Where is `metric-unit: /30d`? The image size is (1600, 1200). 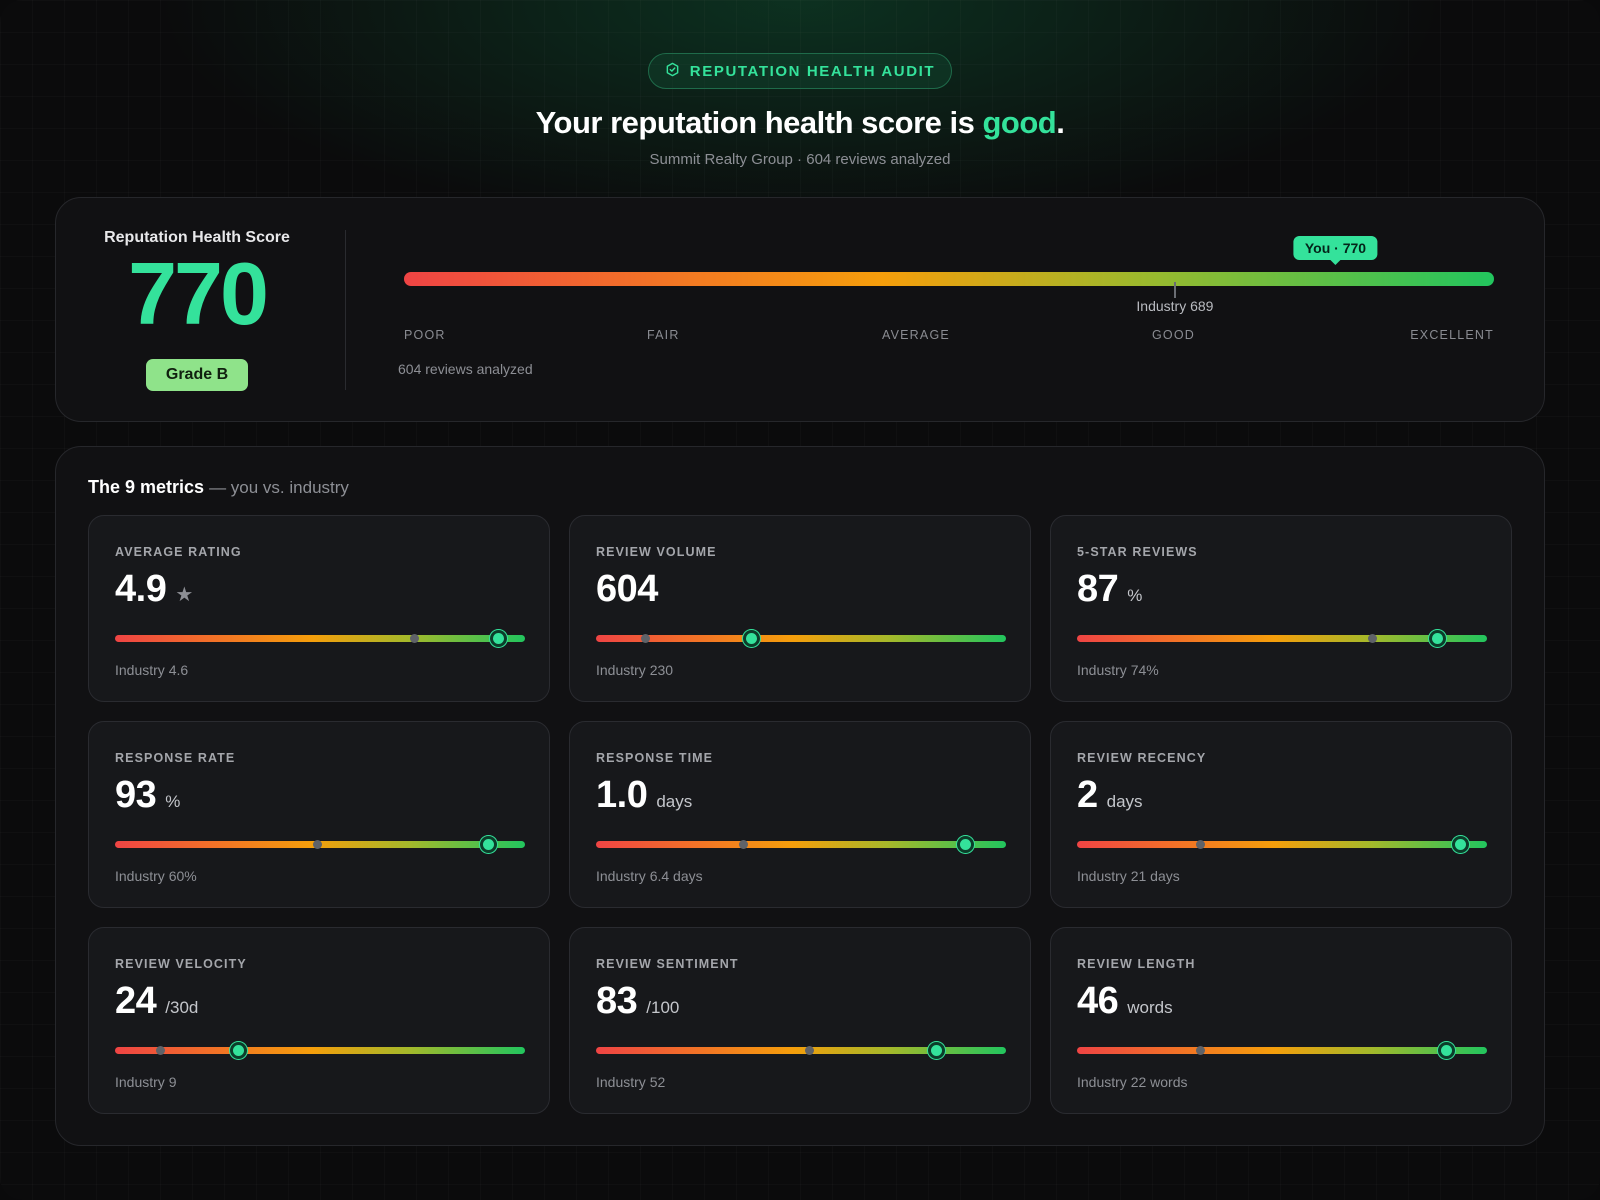 metric-unit: /30d is located at coordinates (182, 1007).